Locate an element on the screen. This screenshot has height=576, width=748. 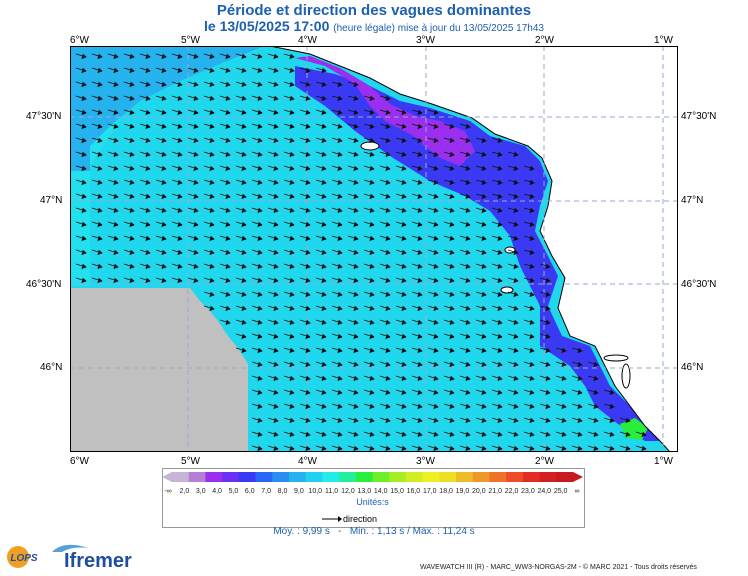
lon-label-bottom: 4°W is located at coordinates (307, 461).